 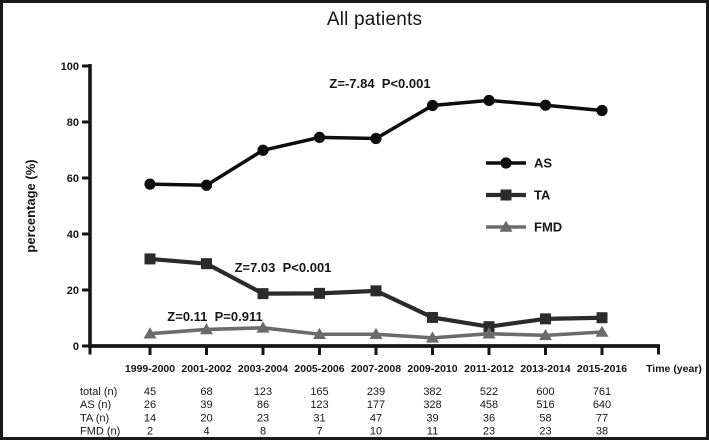 I want to click on table-row-label-2: TA (n), so click(x=94, y=418).